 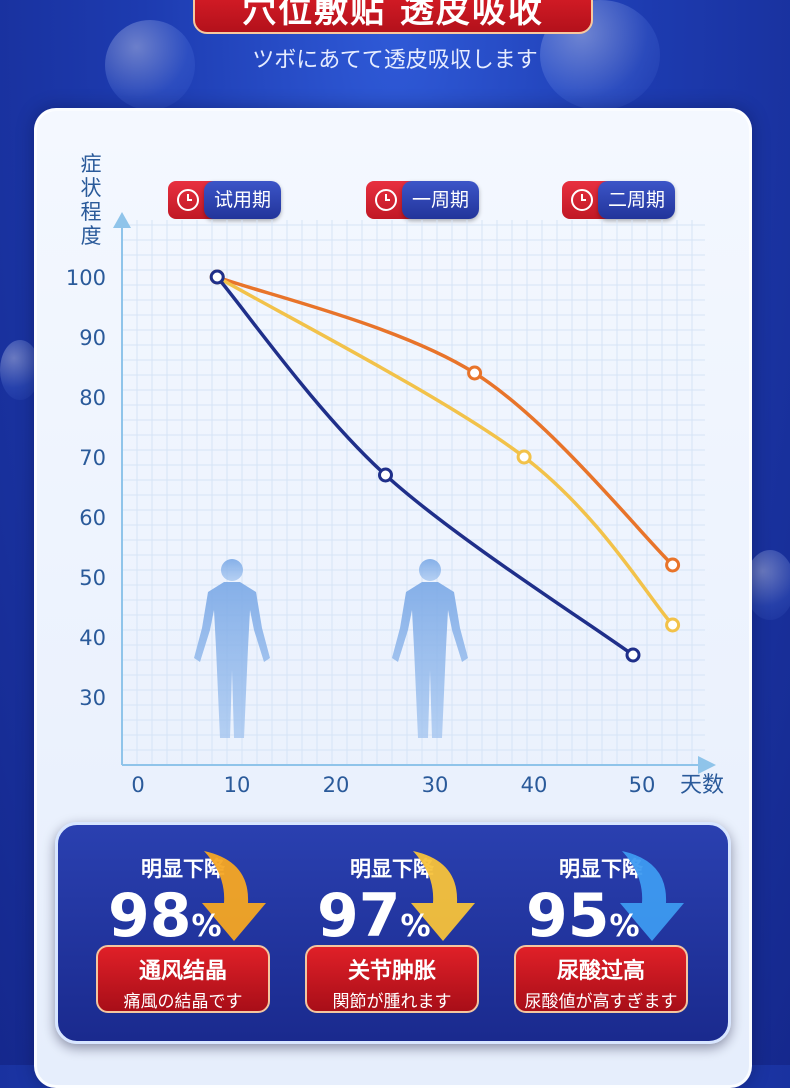 I want to click on stat-subtitle: 尿酸値が高すぎます, so click(x=601, y=1002).